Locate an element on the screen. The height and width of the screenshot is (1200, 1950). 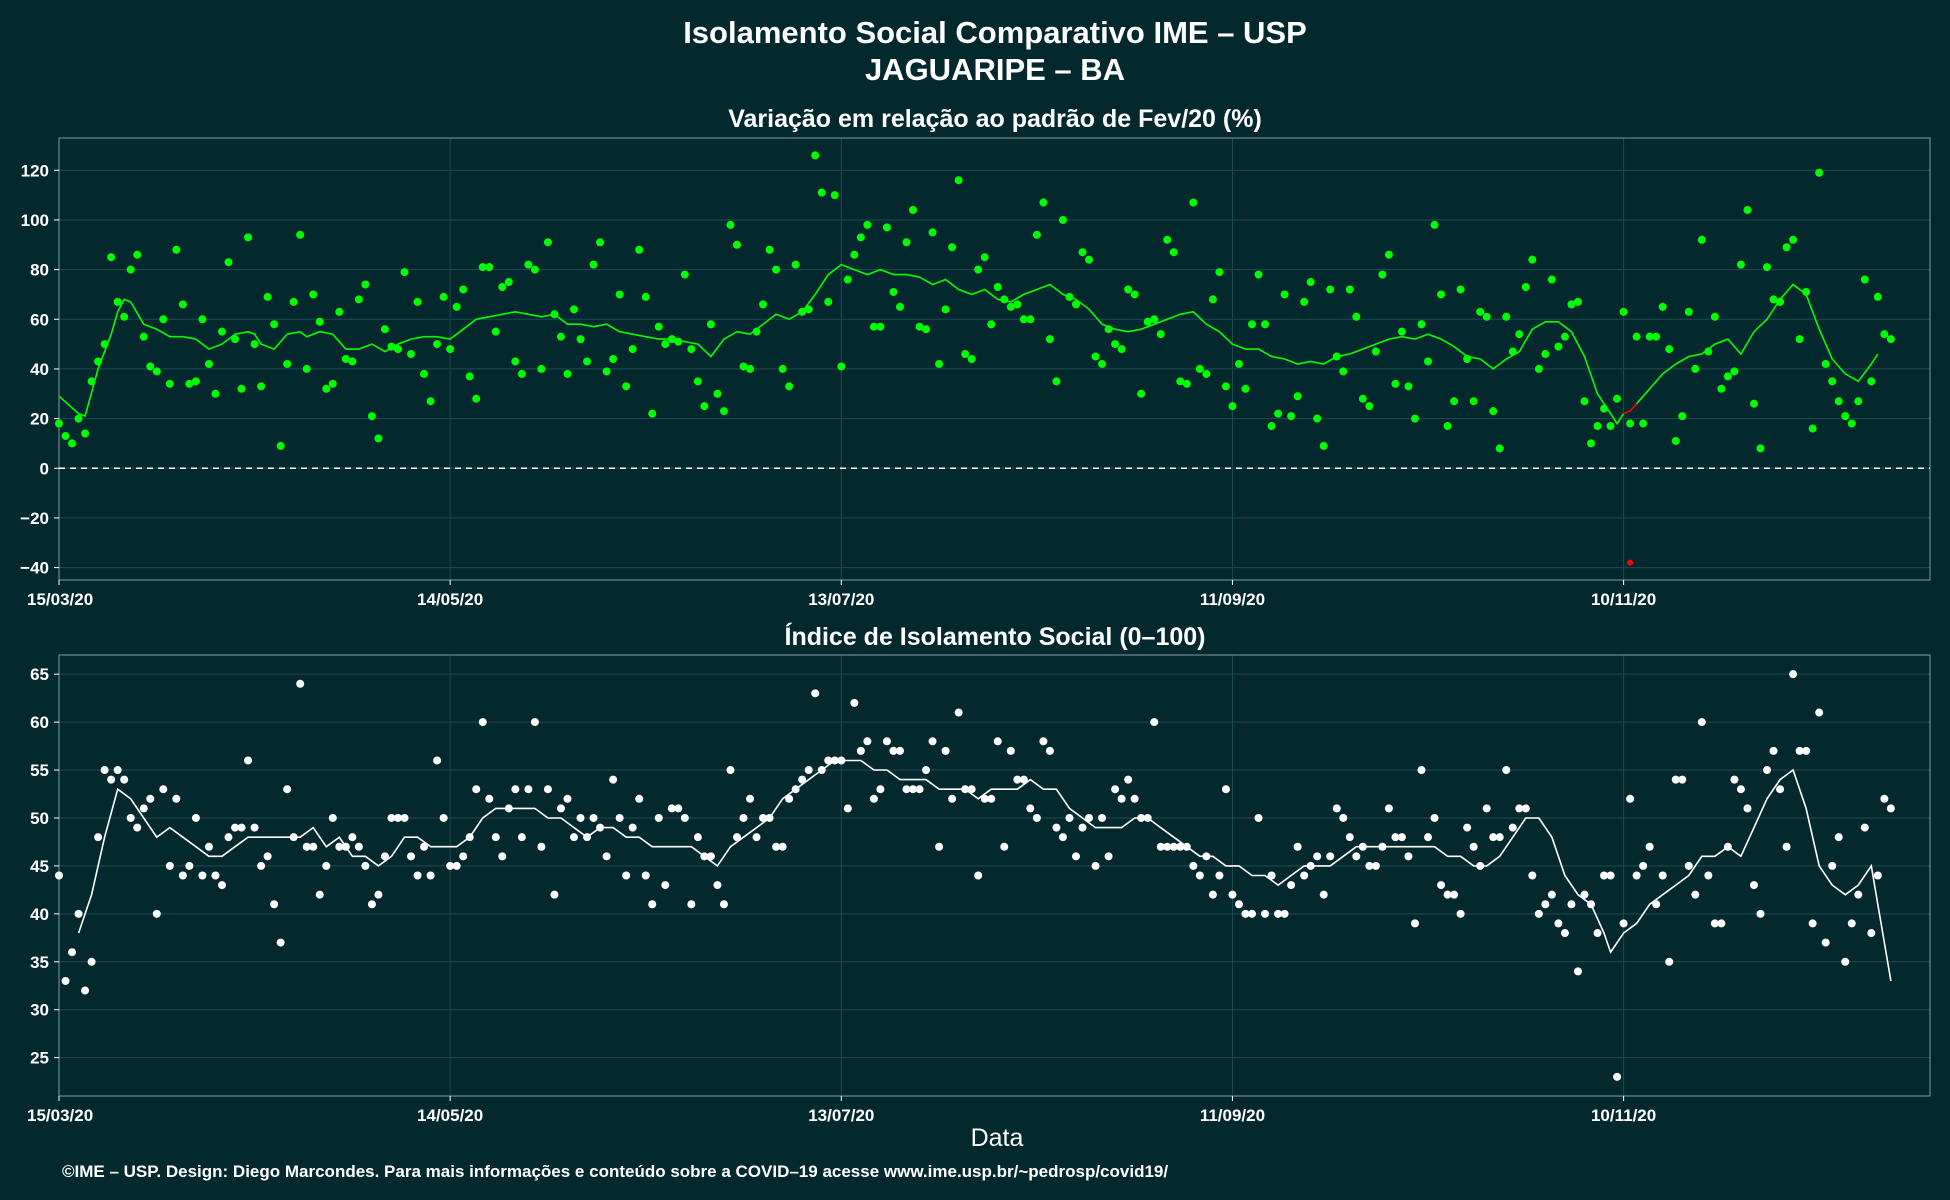
y-tick-label: 40 is located at coordinates (39, 369).